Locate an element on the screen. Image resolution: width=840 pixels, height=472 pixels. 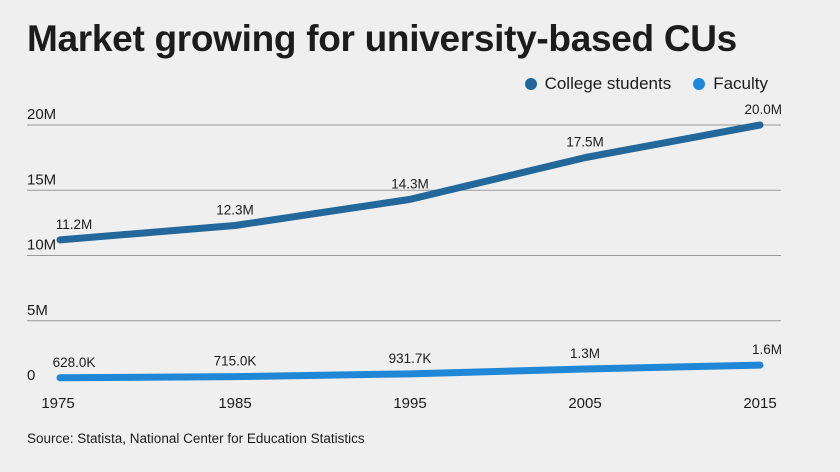
data-label-faculty: 1.3M is located at coordinates (585, 353).